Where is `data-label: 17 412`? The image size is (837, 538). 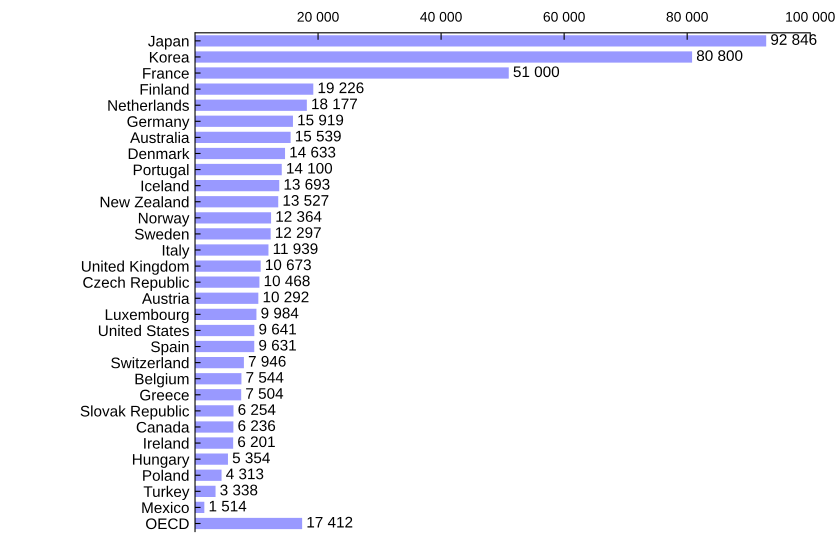 data-label: 17 412 is located at coordinates (329, 522).